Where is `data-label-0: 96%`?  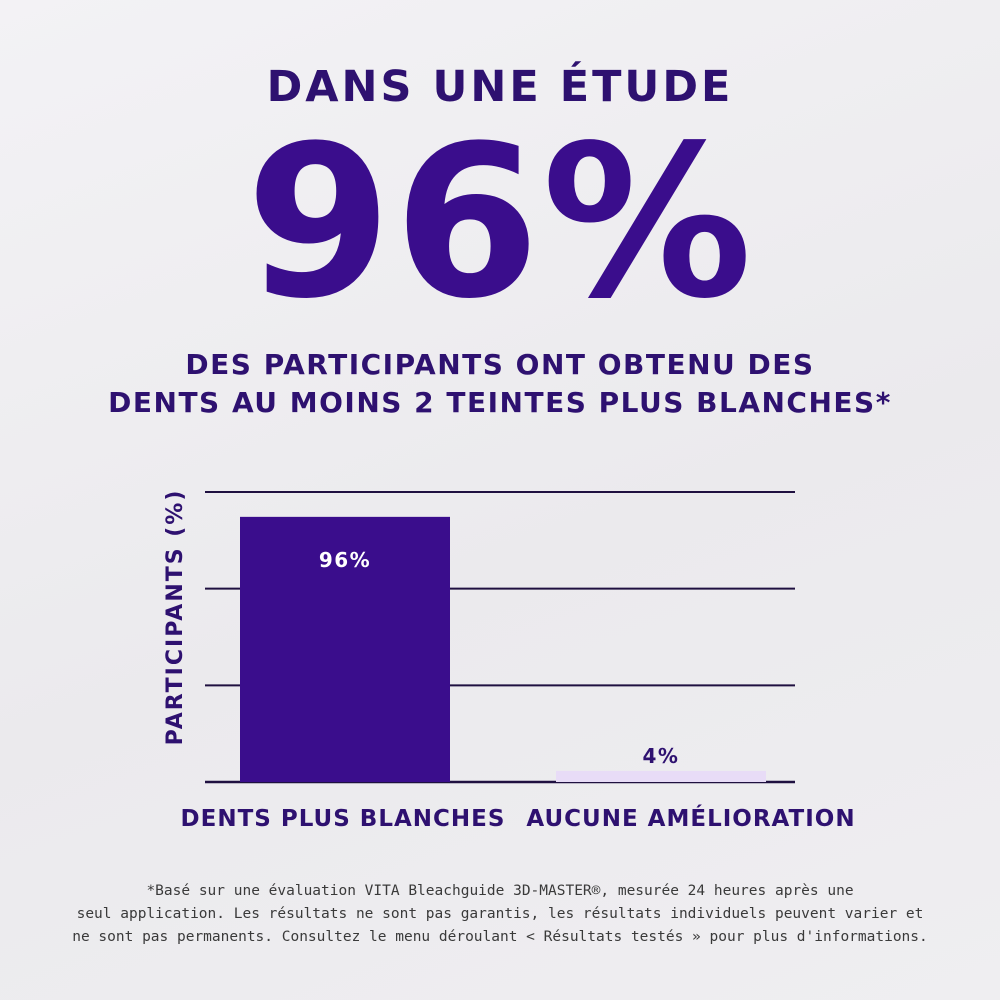
data-label-0: 96% is located at coordinates (345, 560).